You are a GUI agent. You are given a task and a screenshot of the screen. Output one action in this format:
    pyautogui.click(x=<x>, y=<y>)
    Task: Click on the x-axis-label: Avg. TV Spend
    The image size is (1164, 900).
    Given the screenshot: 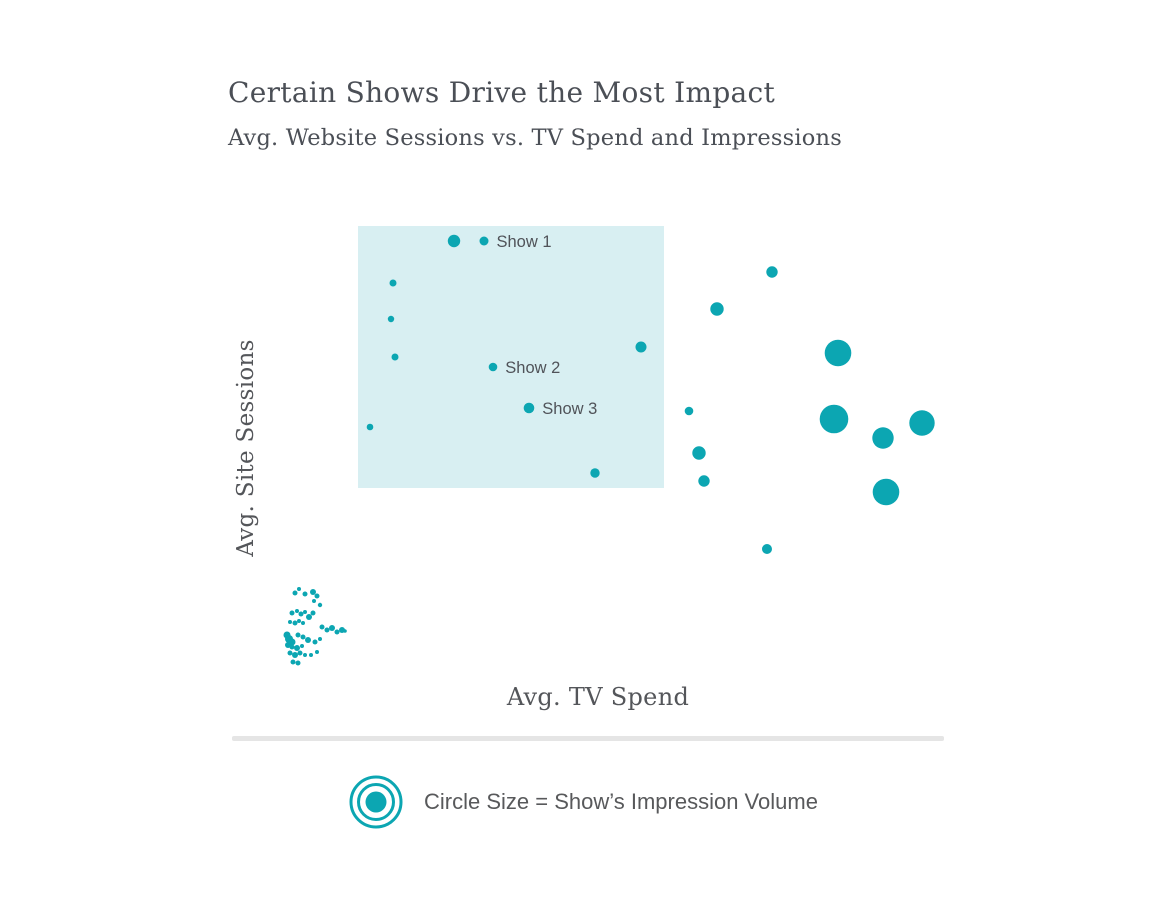 What is the action you would take?
    pyautogui.click(x=598, y=697)
    